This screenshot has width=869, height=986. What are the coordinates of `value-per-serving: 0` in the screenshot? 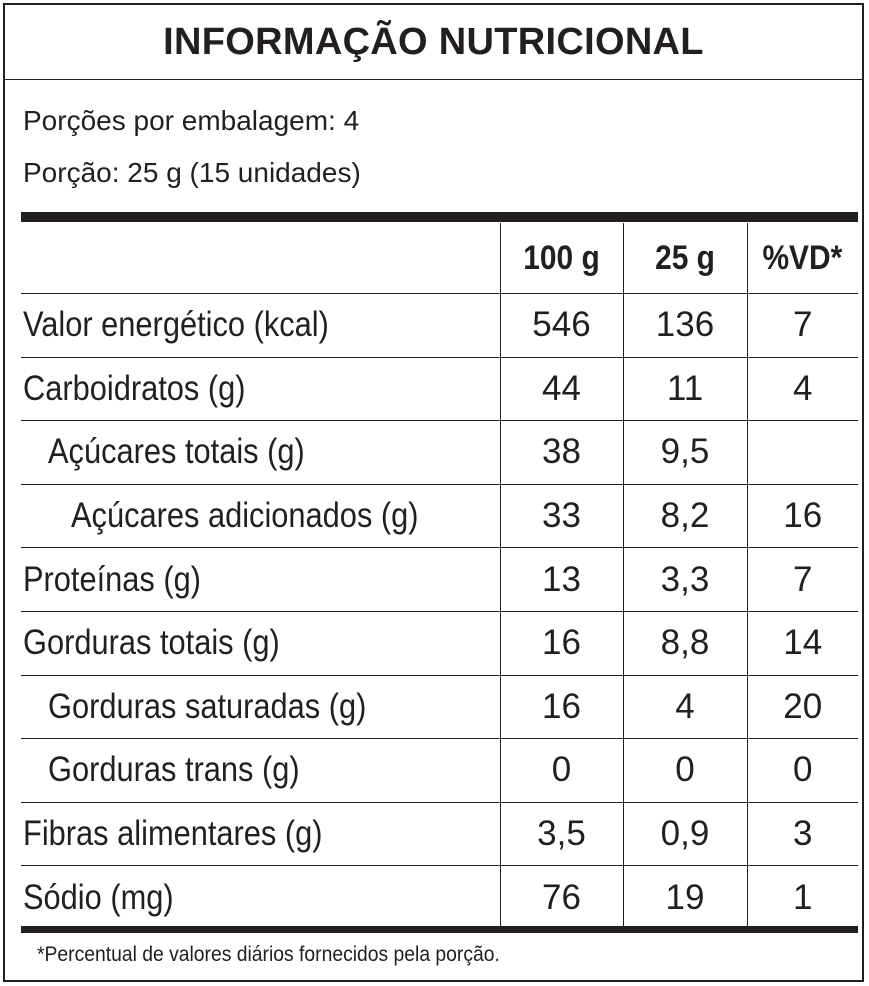 It's located at (684, 770).